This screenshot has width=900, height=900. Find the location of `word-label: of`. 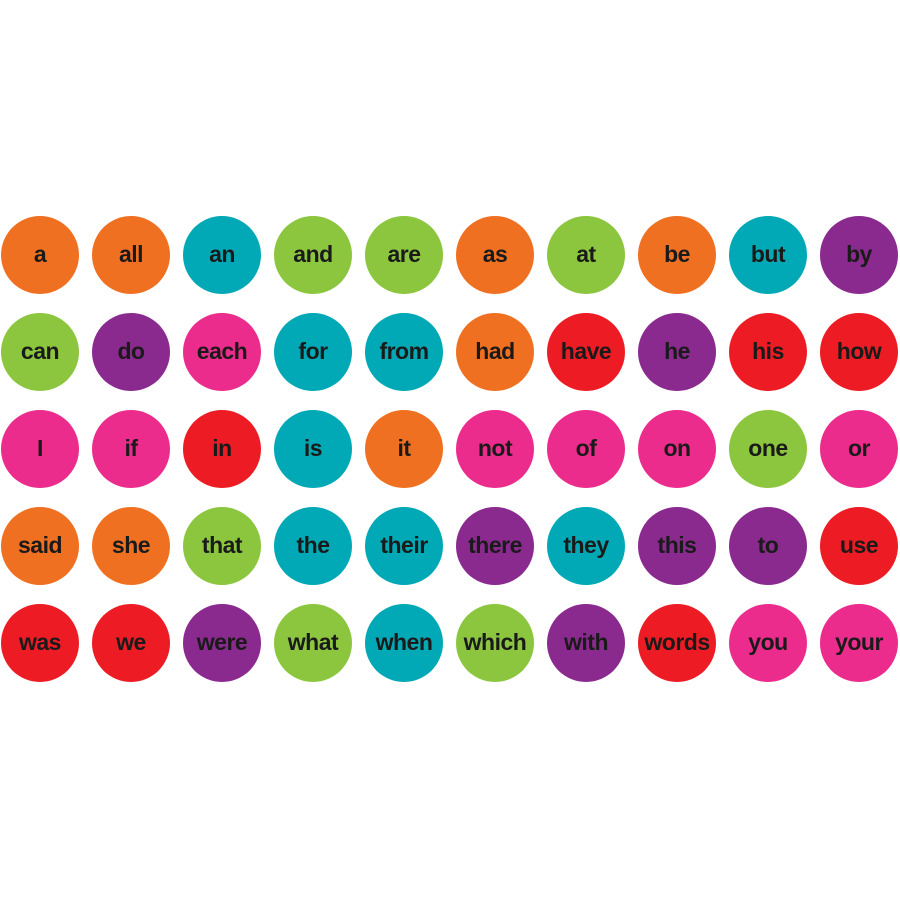

word-label: of is located at coordinates (587, 448).